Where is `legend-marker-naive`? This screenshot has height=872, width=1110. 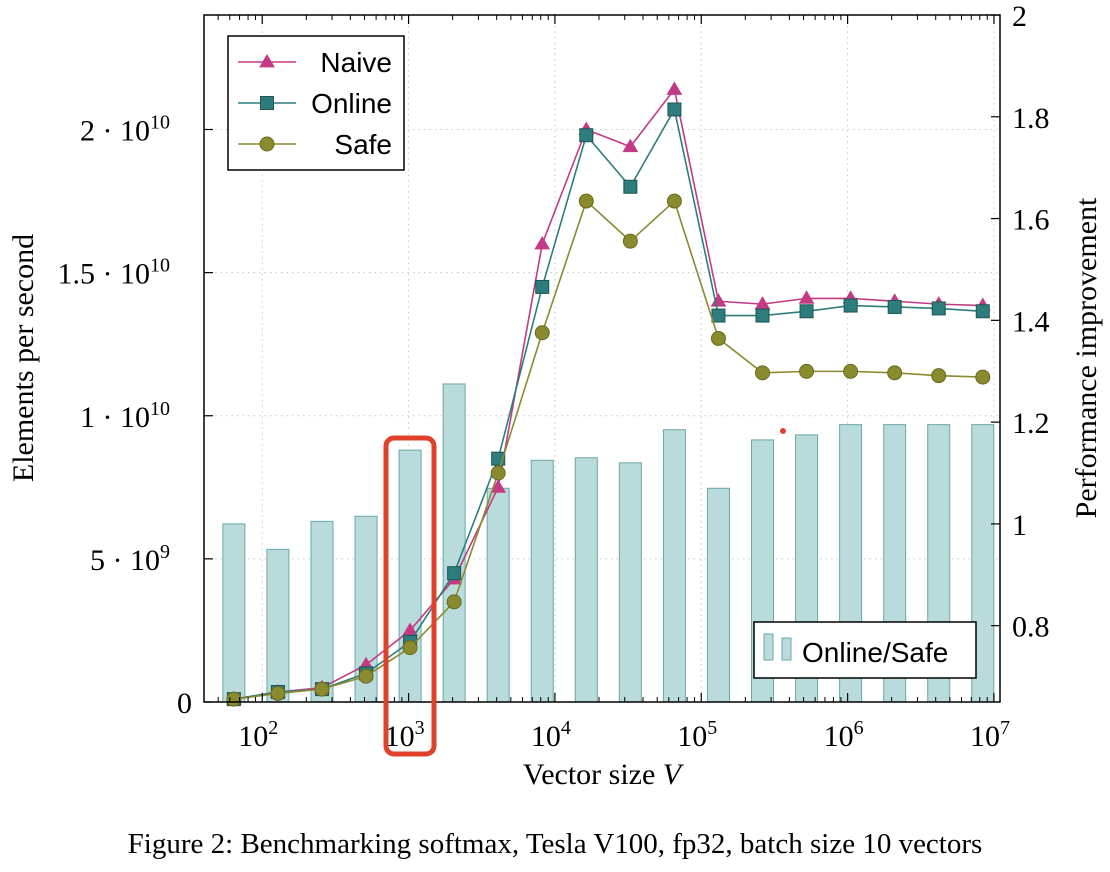 legend-marker-naive is located at coordinates (267, 61).